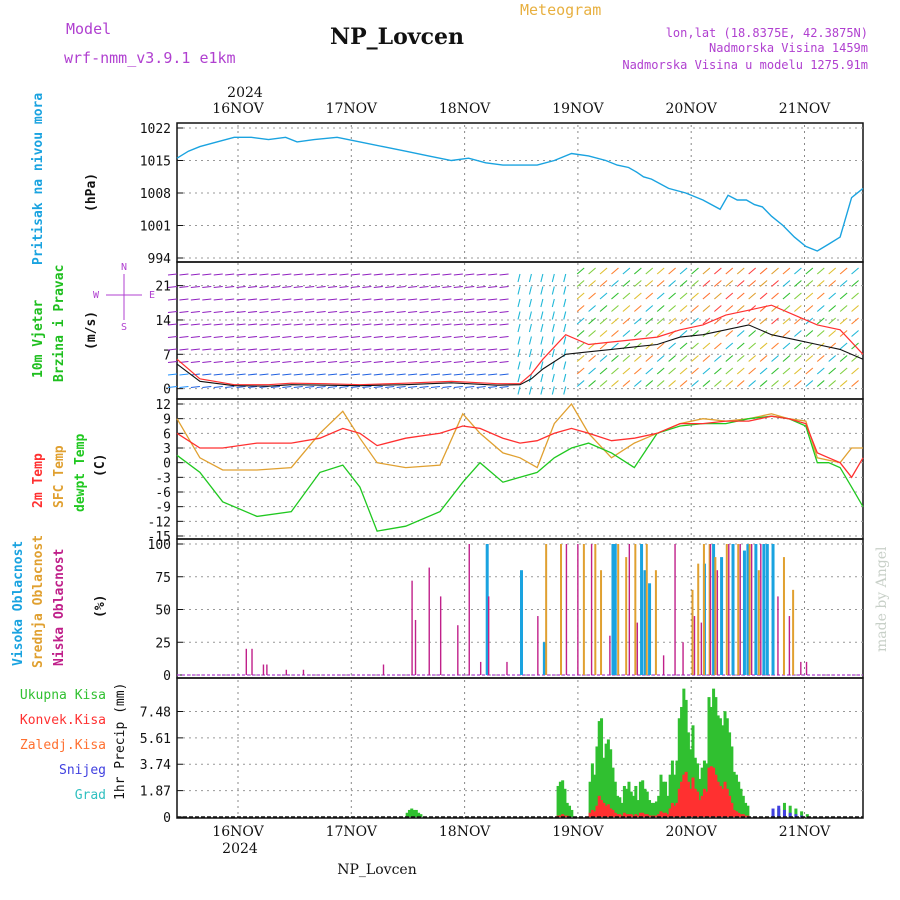 The image size is (900, 900). I want to click on temp-2m-line, so click(520, 447).